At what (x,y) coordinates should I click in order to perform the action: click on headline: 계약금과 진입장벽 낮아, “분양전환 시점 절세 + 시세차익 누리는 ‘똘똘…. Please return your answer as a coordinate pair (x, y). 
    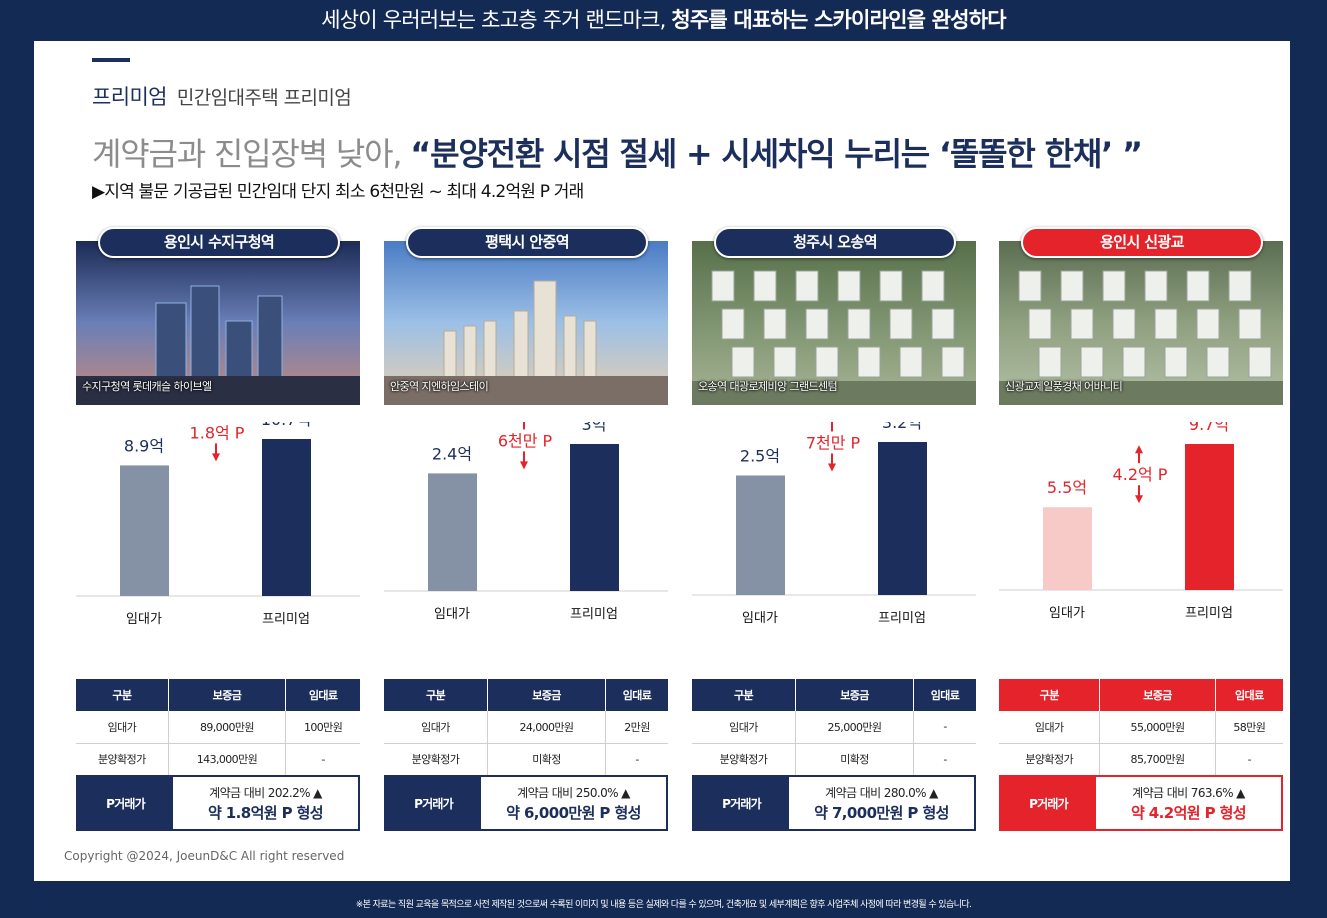
    Looking at the image, I should click on (617, 152).